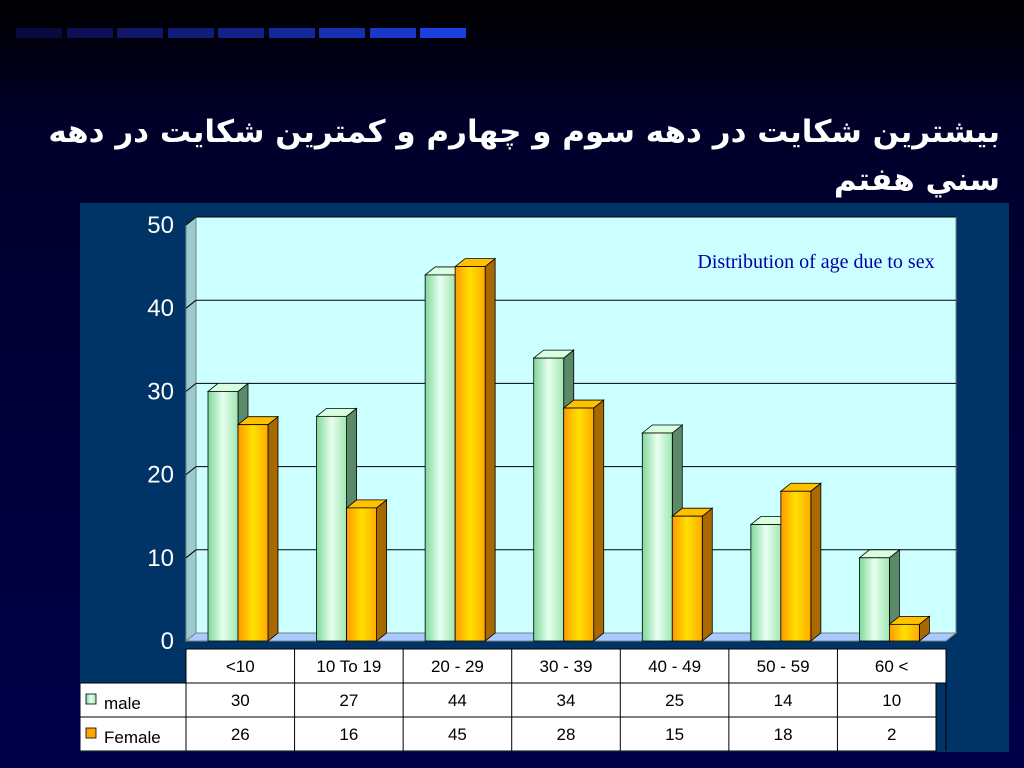 The width and height of the screenshot is (1024, 768). What do you see at coordinates (348, 734) in the screenshot?
I see `data-label: 16` at bounding box center [348, 734].